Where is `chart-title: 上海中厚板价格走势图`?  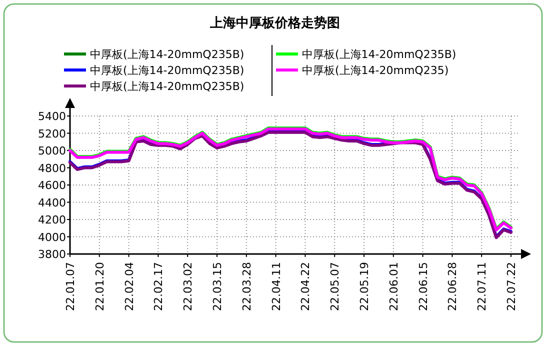
chart-title: 上海中厚板价格走势图 is located at coordinates (274, 23).